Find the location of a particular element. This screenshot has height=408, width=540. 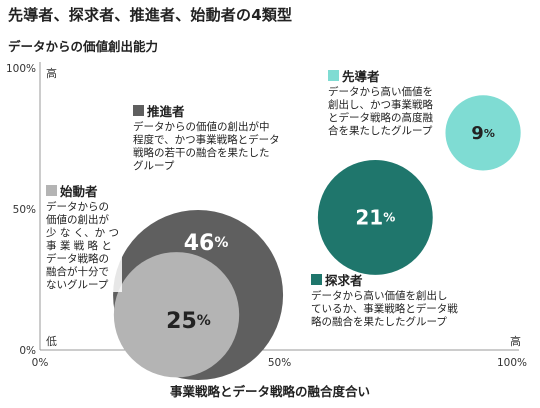

value-label-shido: 25% is located at coordinates (188, 320).